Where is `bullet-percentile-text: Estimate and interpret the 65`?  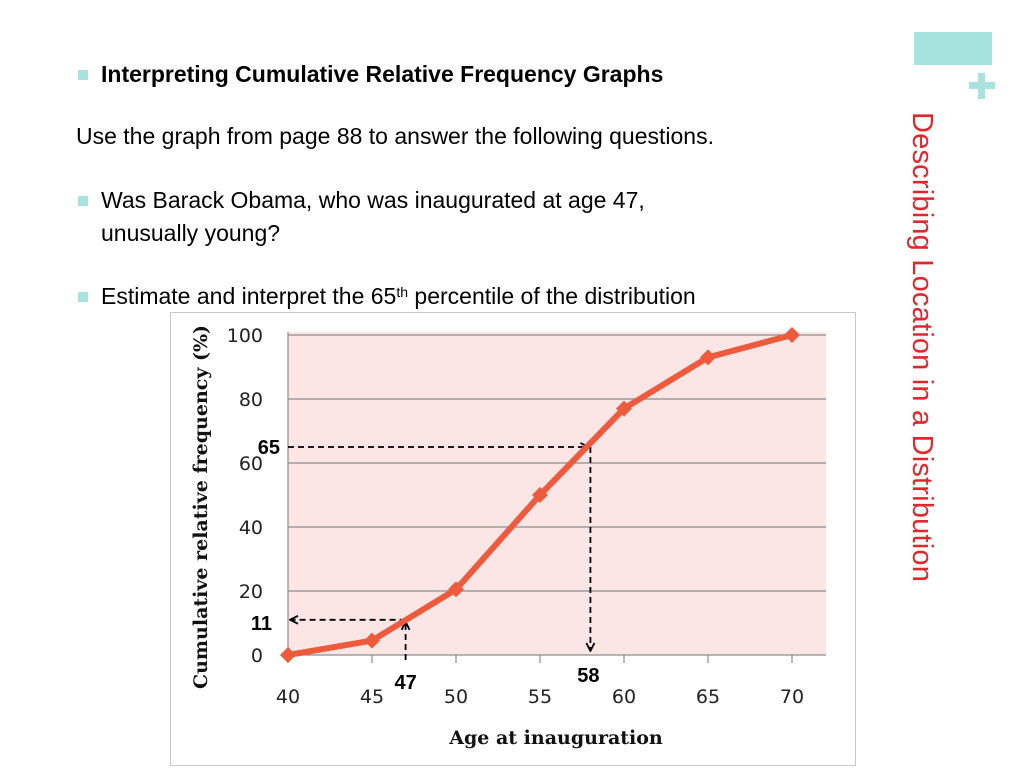
bullet-percentile-text: Estimate and interpret the 65 is located at coordinates (249, 296).